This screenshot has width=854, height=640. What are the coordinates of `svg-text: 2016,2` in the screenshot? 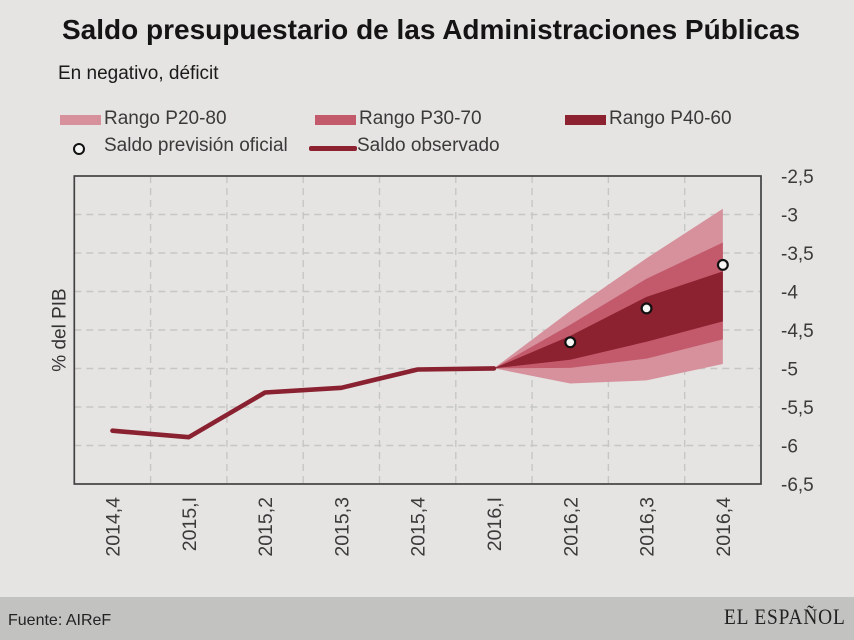 It's located at (571, 527).